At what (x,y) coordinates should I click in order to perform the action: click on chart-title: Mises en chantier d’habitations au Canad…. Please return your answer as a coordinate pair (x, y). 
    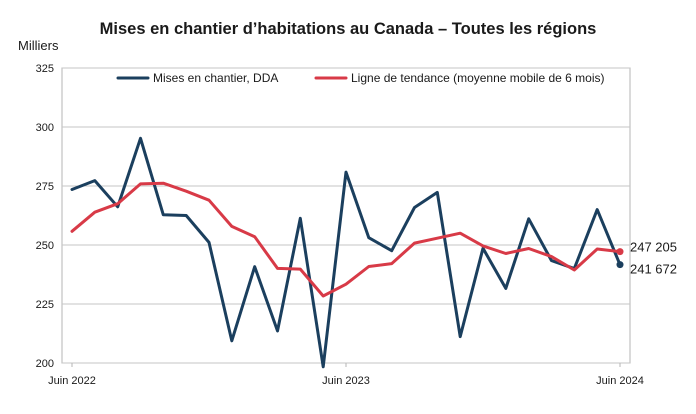
    Looking at the image, I should click on (348, 29).